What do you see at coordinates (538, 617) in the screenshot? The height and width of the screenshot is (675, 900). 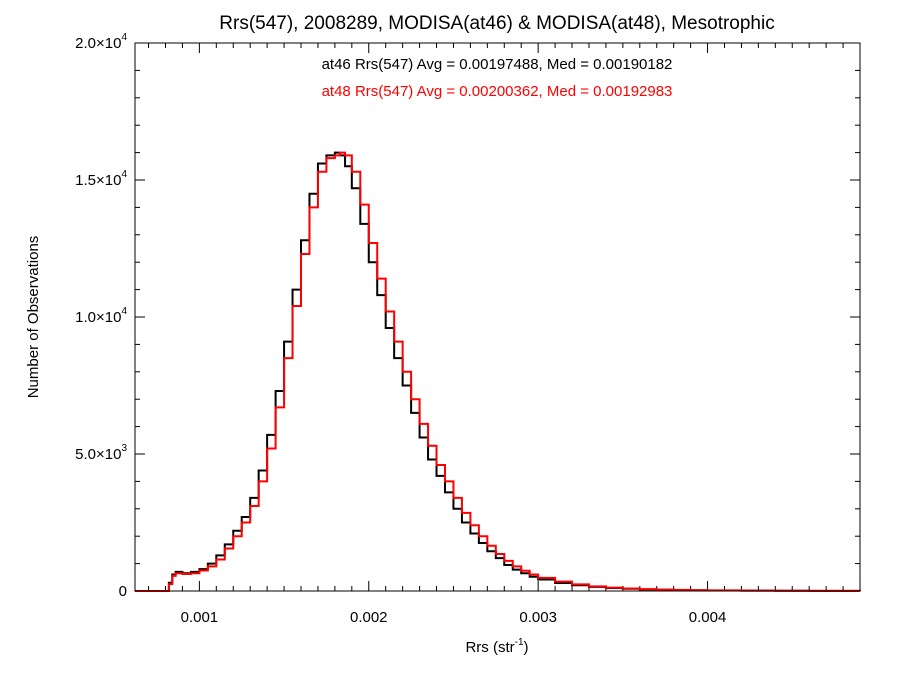 I see `x-tick-label: 0.003` at bounding box center [538, 617].